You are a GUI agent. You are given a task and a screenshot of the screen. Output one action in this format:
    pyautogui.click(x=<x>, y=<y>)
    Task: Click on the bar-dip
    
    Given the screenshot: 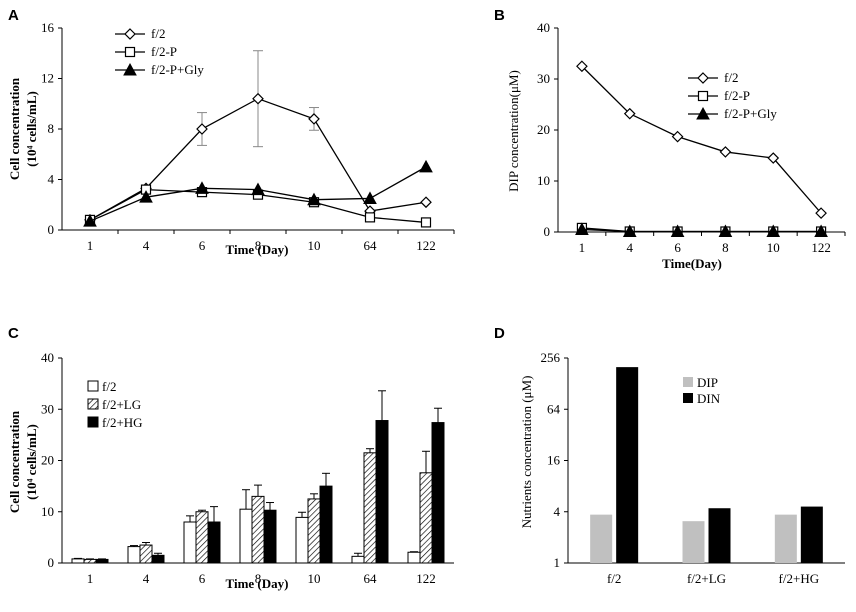 What is the action you would take?
    pyautogui.click(x=785, y=538)
    